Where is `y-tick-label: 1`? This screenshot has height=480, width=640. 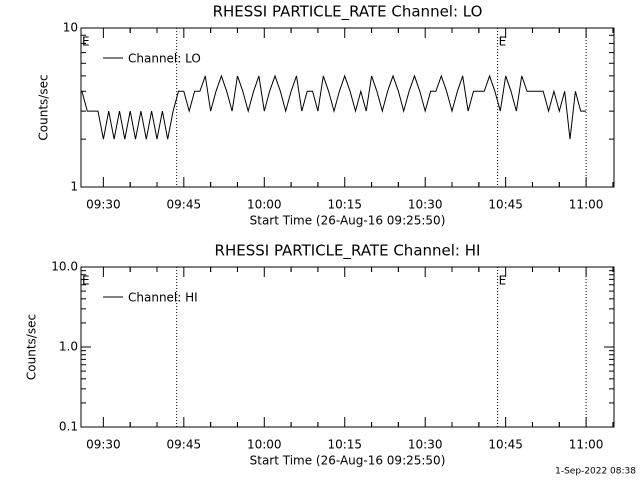
y-tick-label: 1 is located at coordinates (74, 187).